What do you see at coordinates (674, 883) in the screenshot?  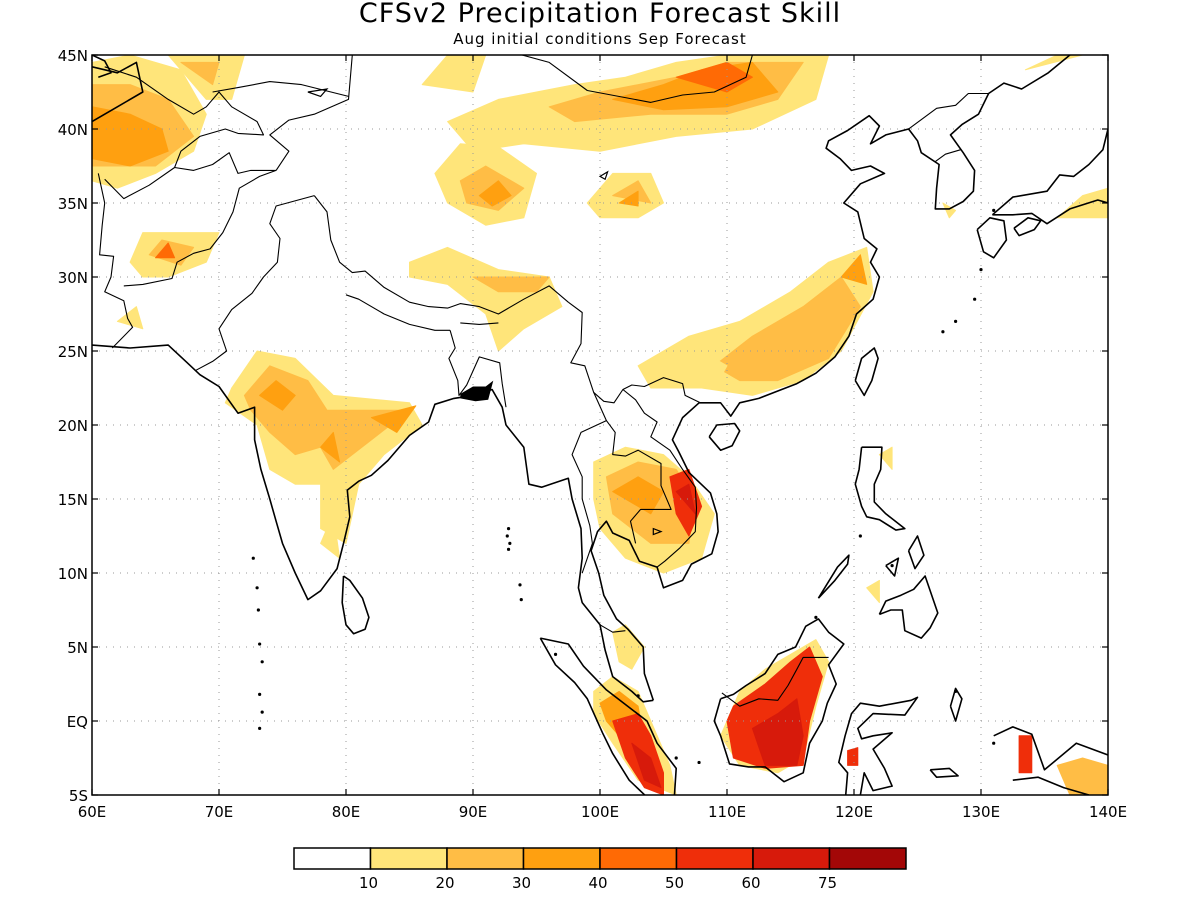 I see `legend-label: 50` at bounding box center [674, 883].